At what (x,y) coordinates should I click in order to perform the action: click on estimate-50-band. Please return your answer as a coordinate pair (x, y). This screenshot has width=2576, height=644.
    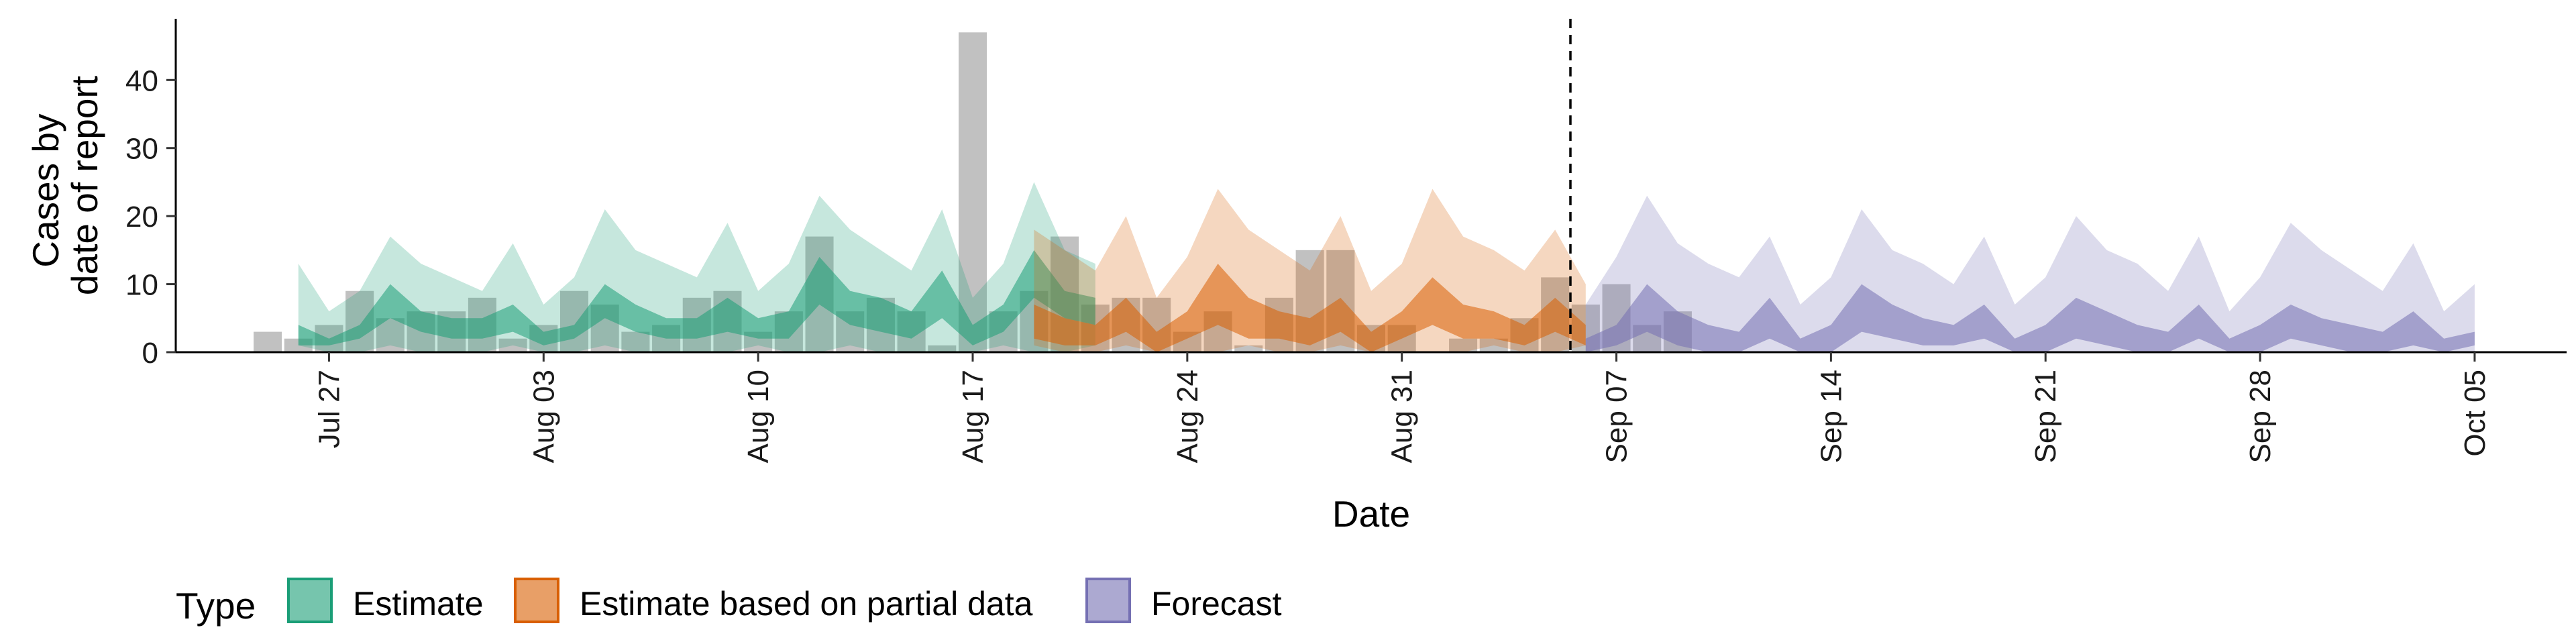
    Looking at the image, I should click on (696, 297).